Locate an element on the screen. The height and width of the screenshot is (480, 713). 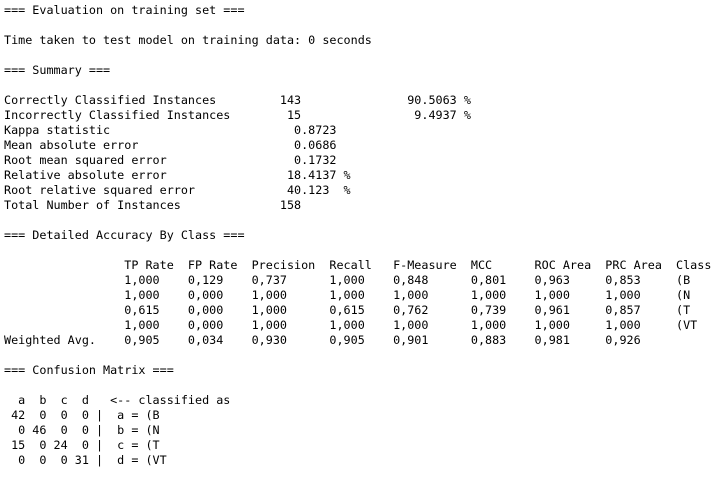
confusion-header: a b c d <-- classified as is located at coordinates (117, 400).